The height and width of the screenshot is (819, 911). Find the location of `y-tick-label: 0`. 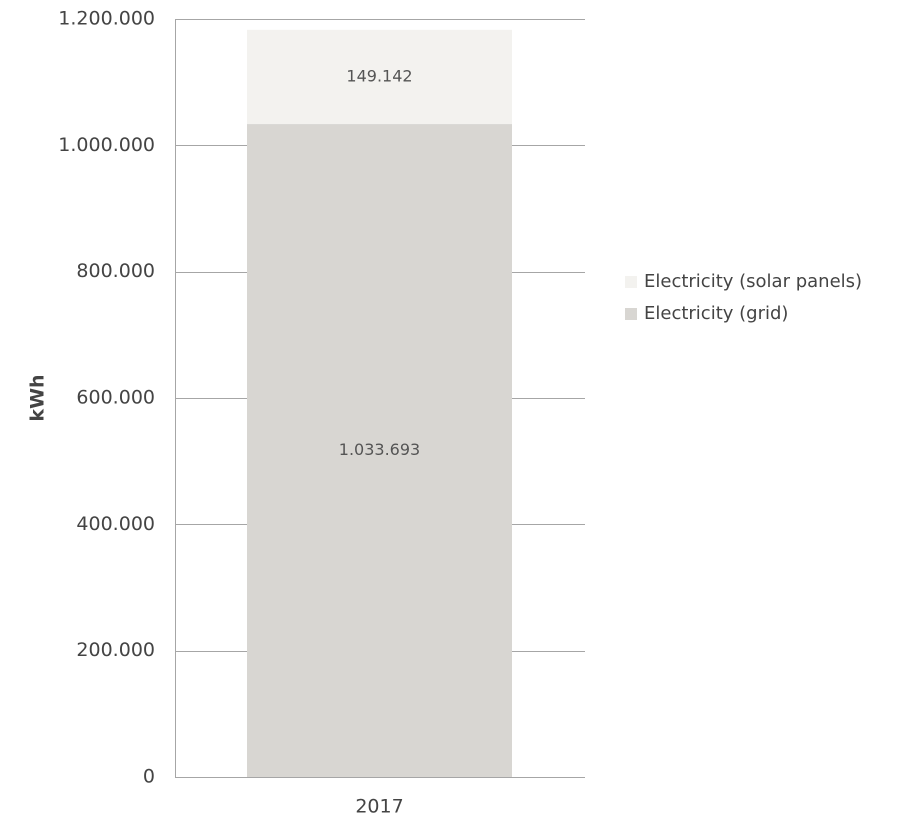

y-tick-label: 0 is located at coordinates (149, 777).